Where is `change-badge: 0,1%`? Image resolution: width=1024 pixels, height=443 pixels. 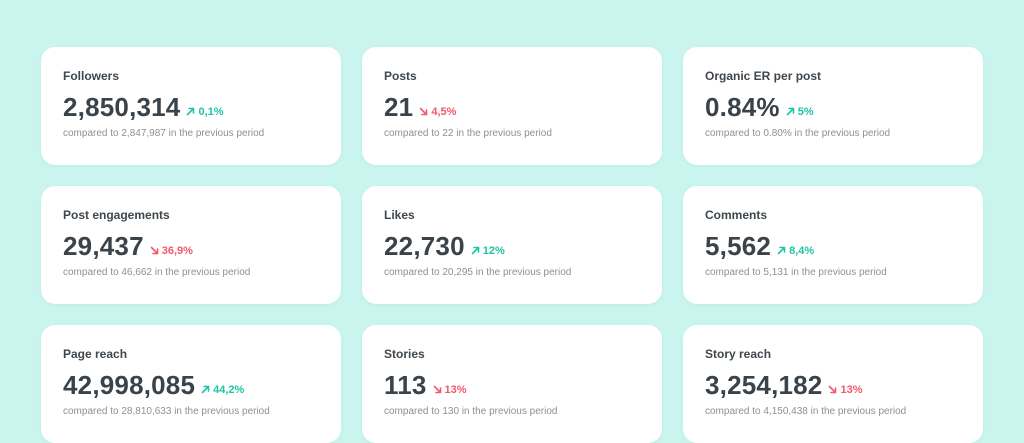 change-badge: 0,1% is located at coordinates (205, 111).